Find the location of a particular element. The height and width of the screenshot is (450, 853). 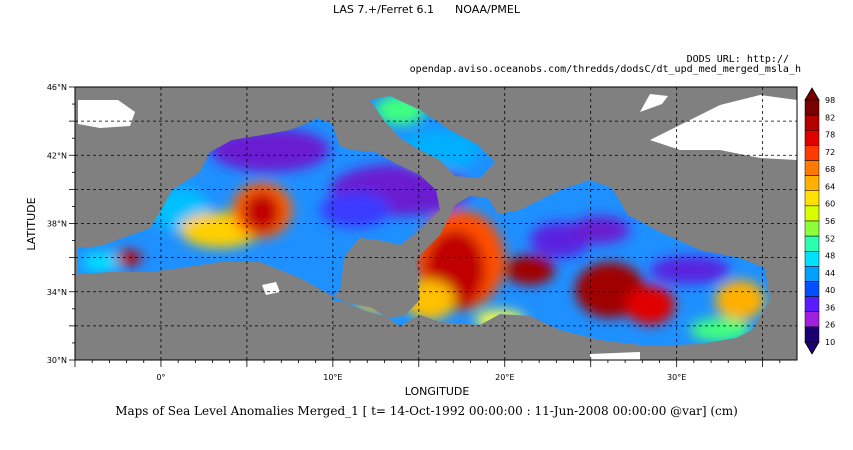

y-tick-label: 46°N is located at coordinates (57, 87).